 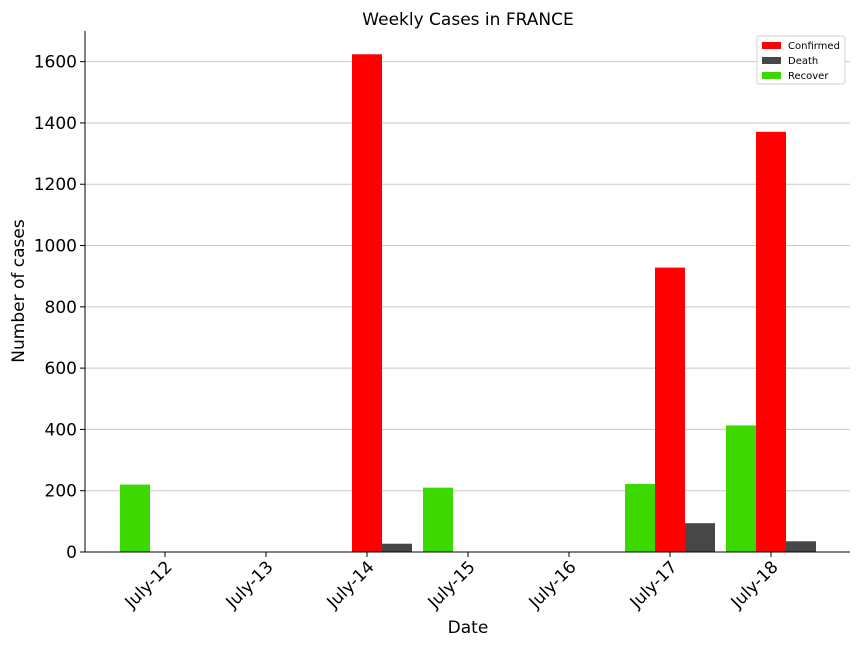 I want to click on legend-label-death: Death, so click(x=803, y=61).